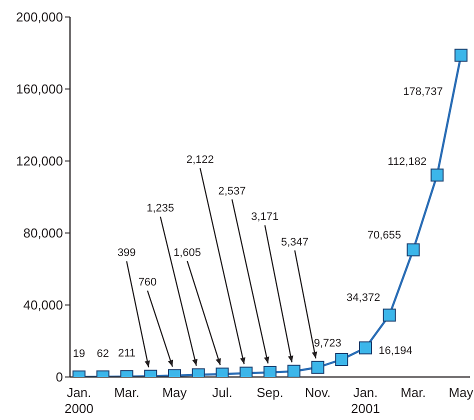 The height and width of the screenshot is (420, 474). I want to click on x-tick-label: Nov., so click(317, 392).